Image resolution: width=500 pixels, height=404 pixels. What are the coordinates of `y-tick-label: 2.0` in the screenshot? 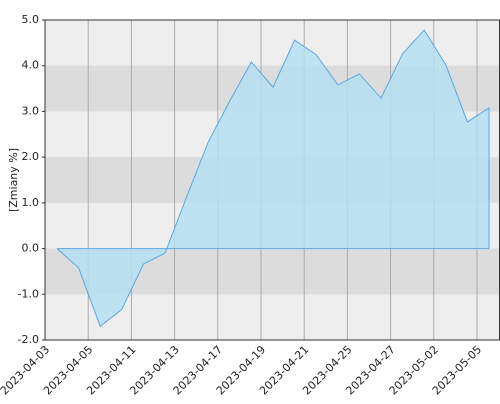 It's located at (31, 156).